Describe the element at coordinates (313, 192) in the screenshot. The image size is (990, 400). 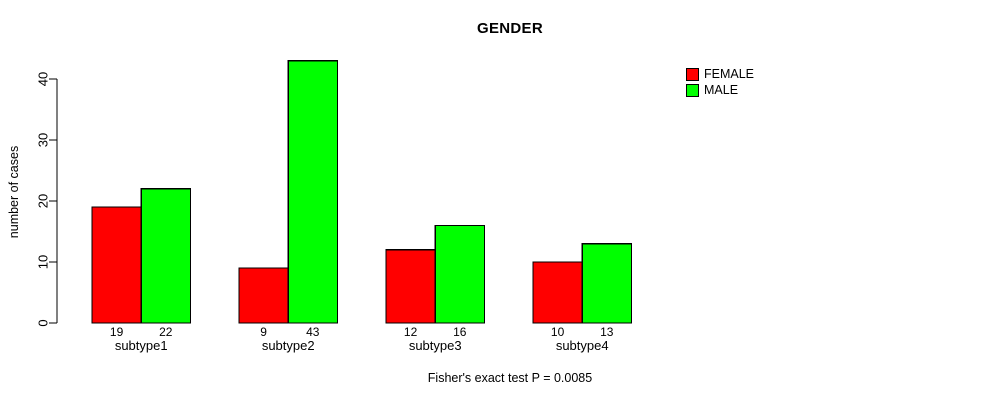
I see `bar-male-subtype2` at that location.